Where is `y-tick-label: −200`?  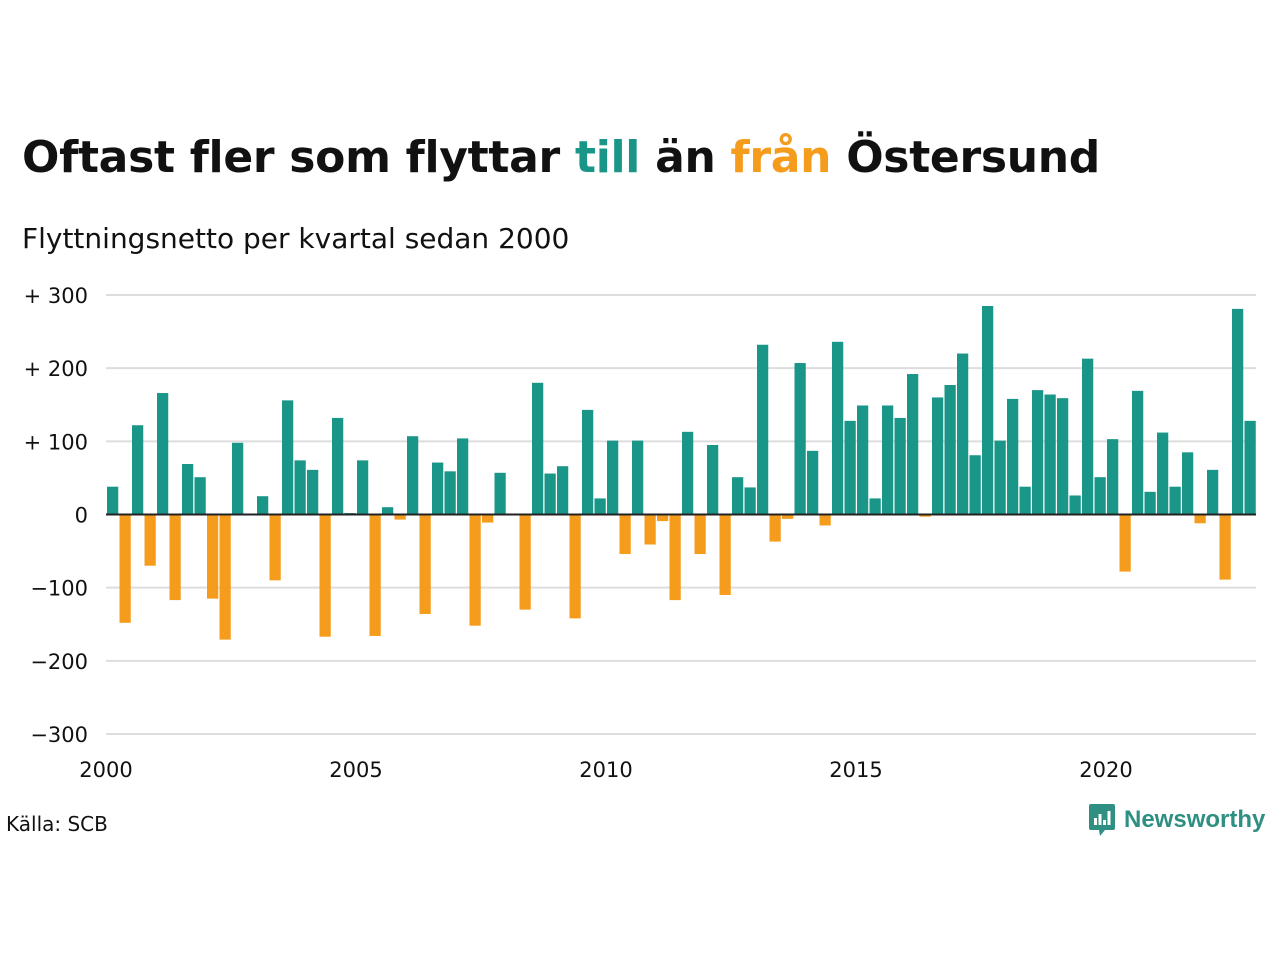
y-tick-label: −200 is located at coordinates (59, 662).